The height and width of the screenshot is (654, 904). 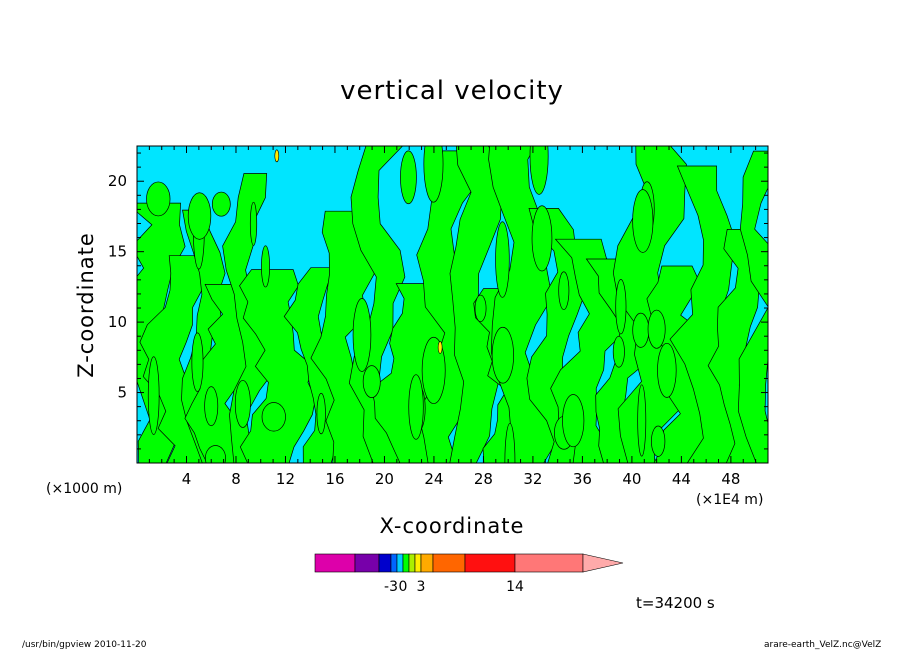 What do you see at coordinates (84, 645) in the screenshot?
I see `footer-left-text: /usr/bin/gpview 2010-11-20` at bounding box center [84, 645].